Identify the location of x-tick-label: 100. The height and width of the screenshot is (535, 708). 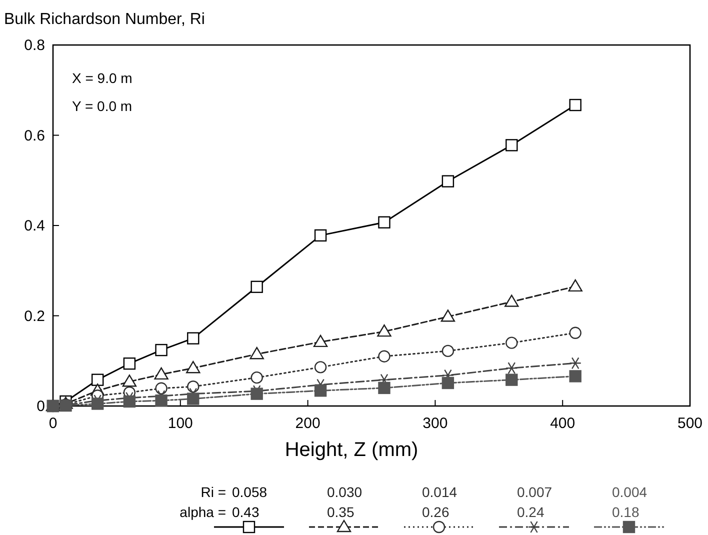
(180, 423).